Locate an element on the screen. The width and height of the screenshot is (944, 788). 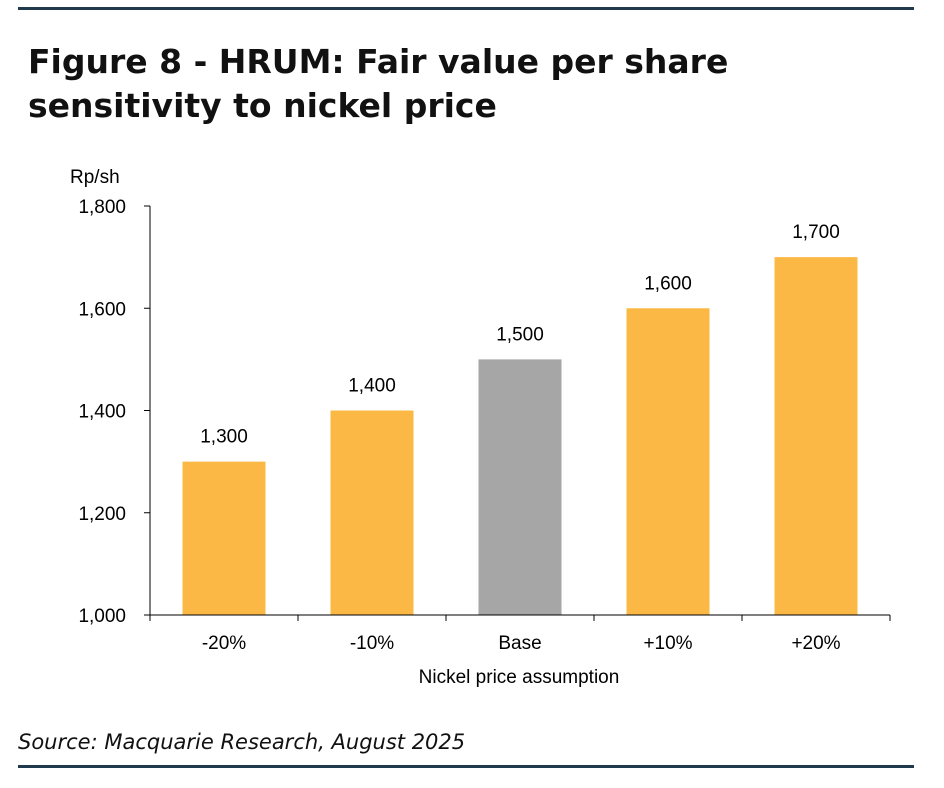
y-tick-label: 1,800 is located at coordinates (102, 207).